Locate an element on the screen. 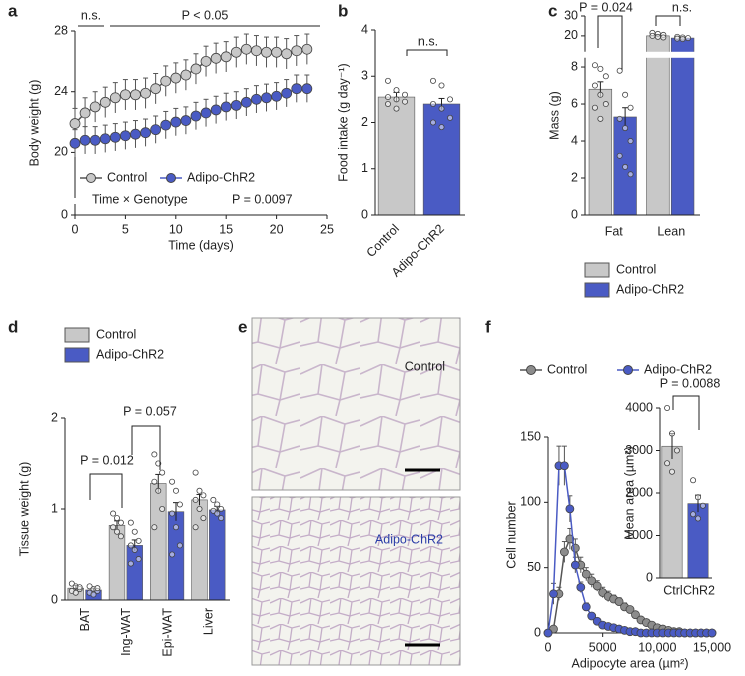 Image resolution: width=745 pixels, height=676 pixels. x-tick-label: Control is located at coordinates (383, 241).